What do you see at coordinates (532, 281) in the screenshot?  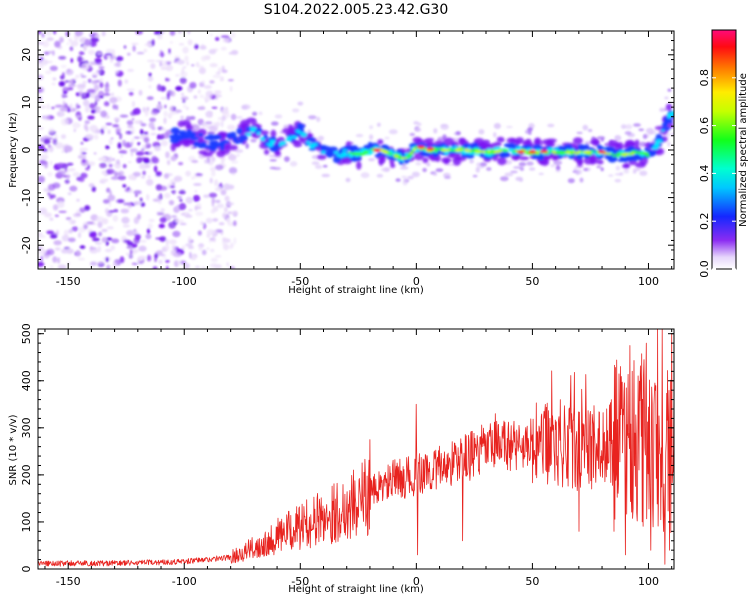 I see `spectrogram-x-tick-label: 50` at bounding box center [532, 281].